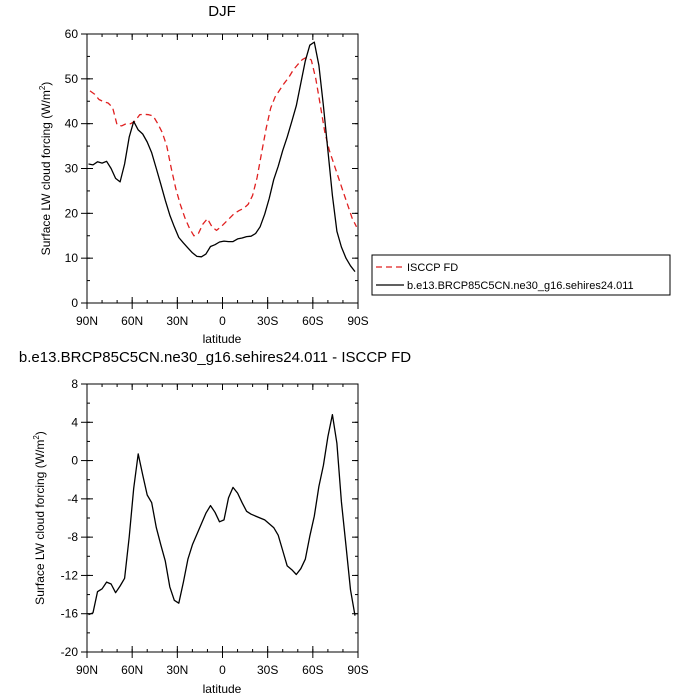 The image size is (700, 700). Describe the element at coordinates (72, 258) in the screenshot. I see `top-y-tick-label: 10` at that location.